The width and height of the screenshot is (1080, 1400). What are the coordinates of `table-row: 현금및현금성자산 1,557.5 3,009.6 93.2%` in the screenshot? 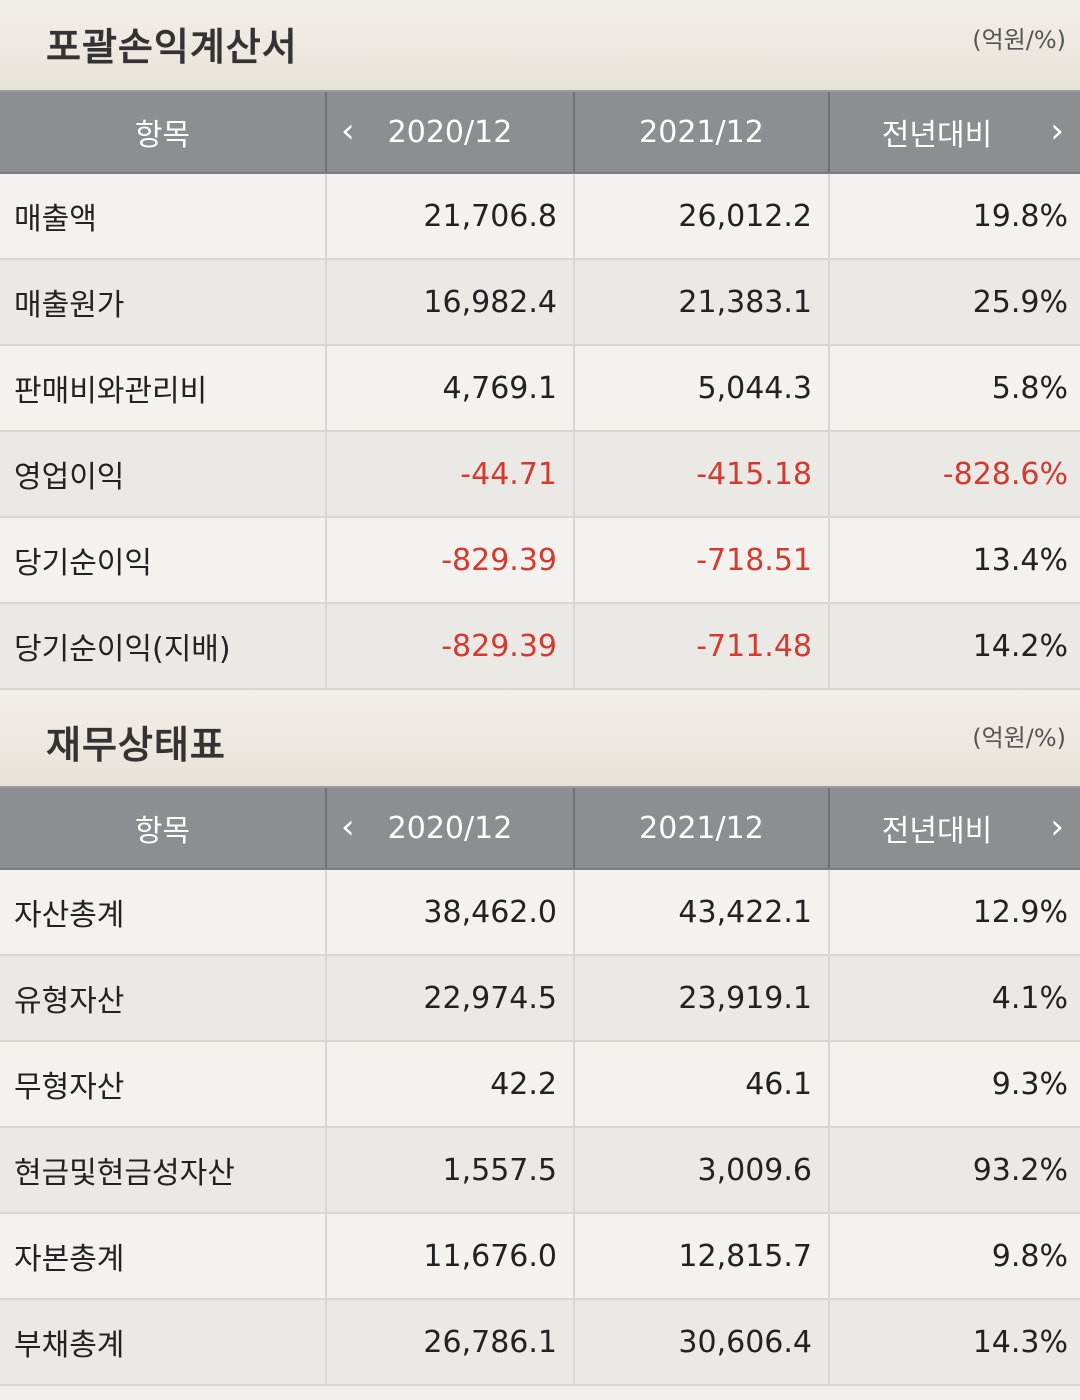 It's located at (540, 1171).